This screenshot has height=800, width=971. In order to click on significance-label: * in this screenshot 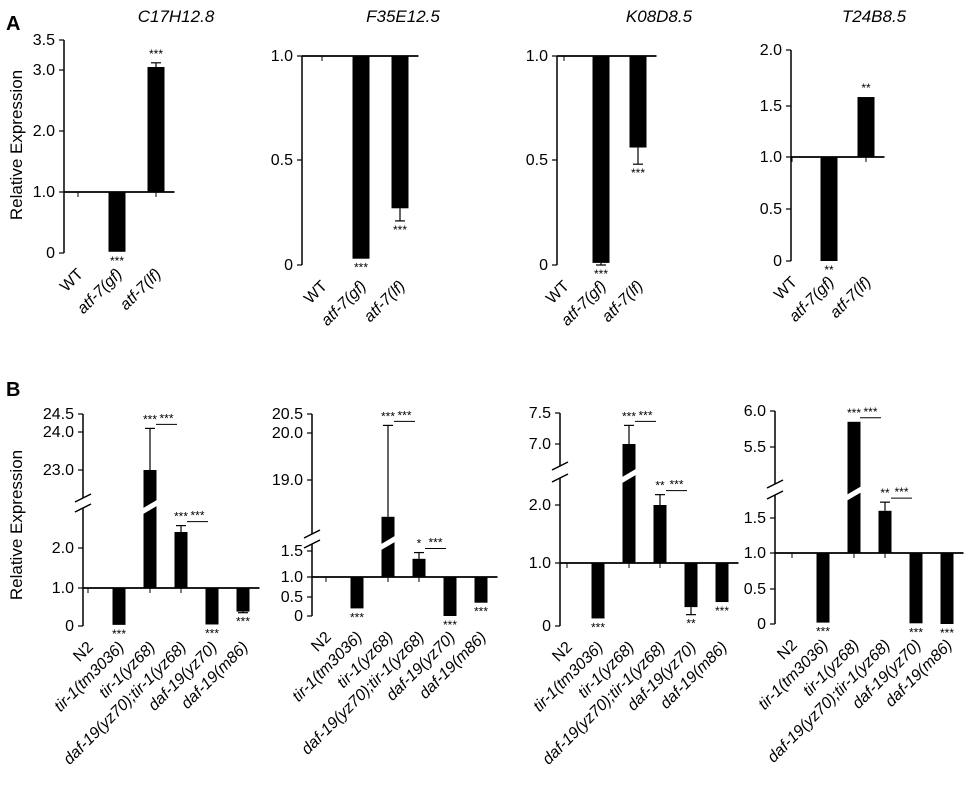, I will do `click(419, 544)`.